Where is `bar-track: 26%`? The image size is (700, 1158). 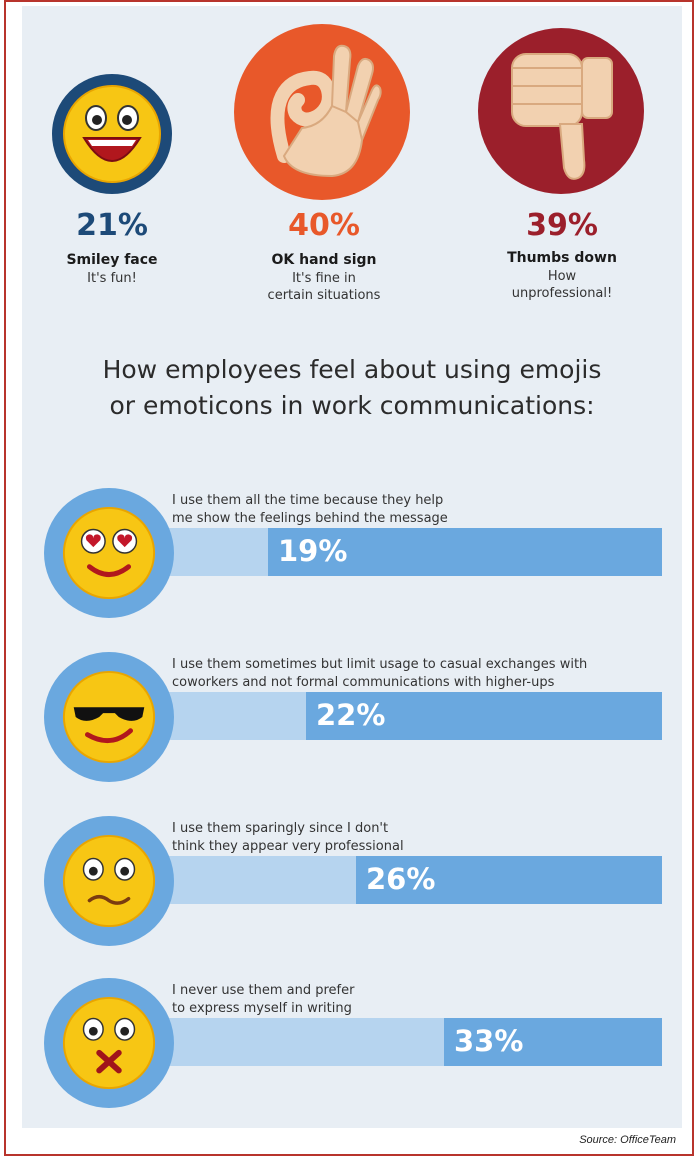
bar-track: 26% is located at coordinates (411, 880).